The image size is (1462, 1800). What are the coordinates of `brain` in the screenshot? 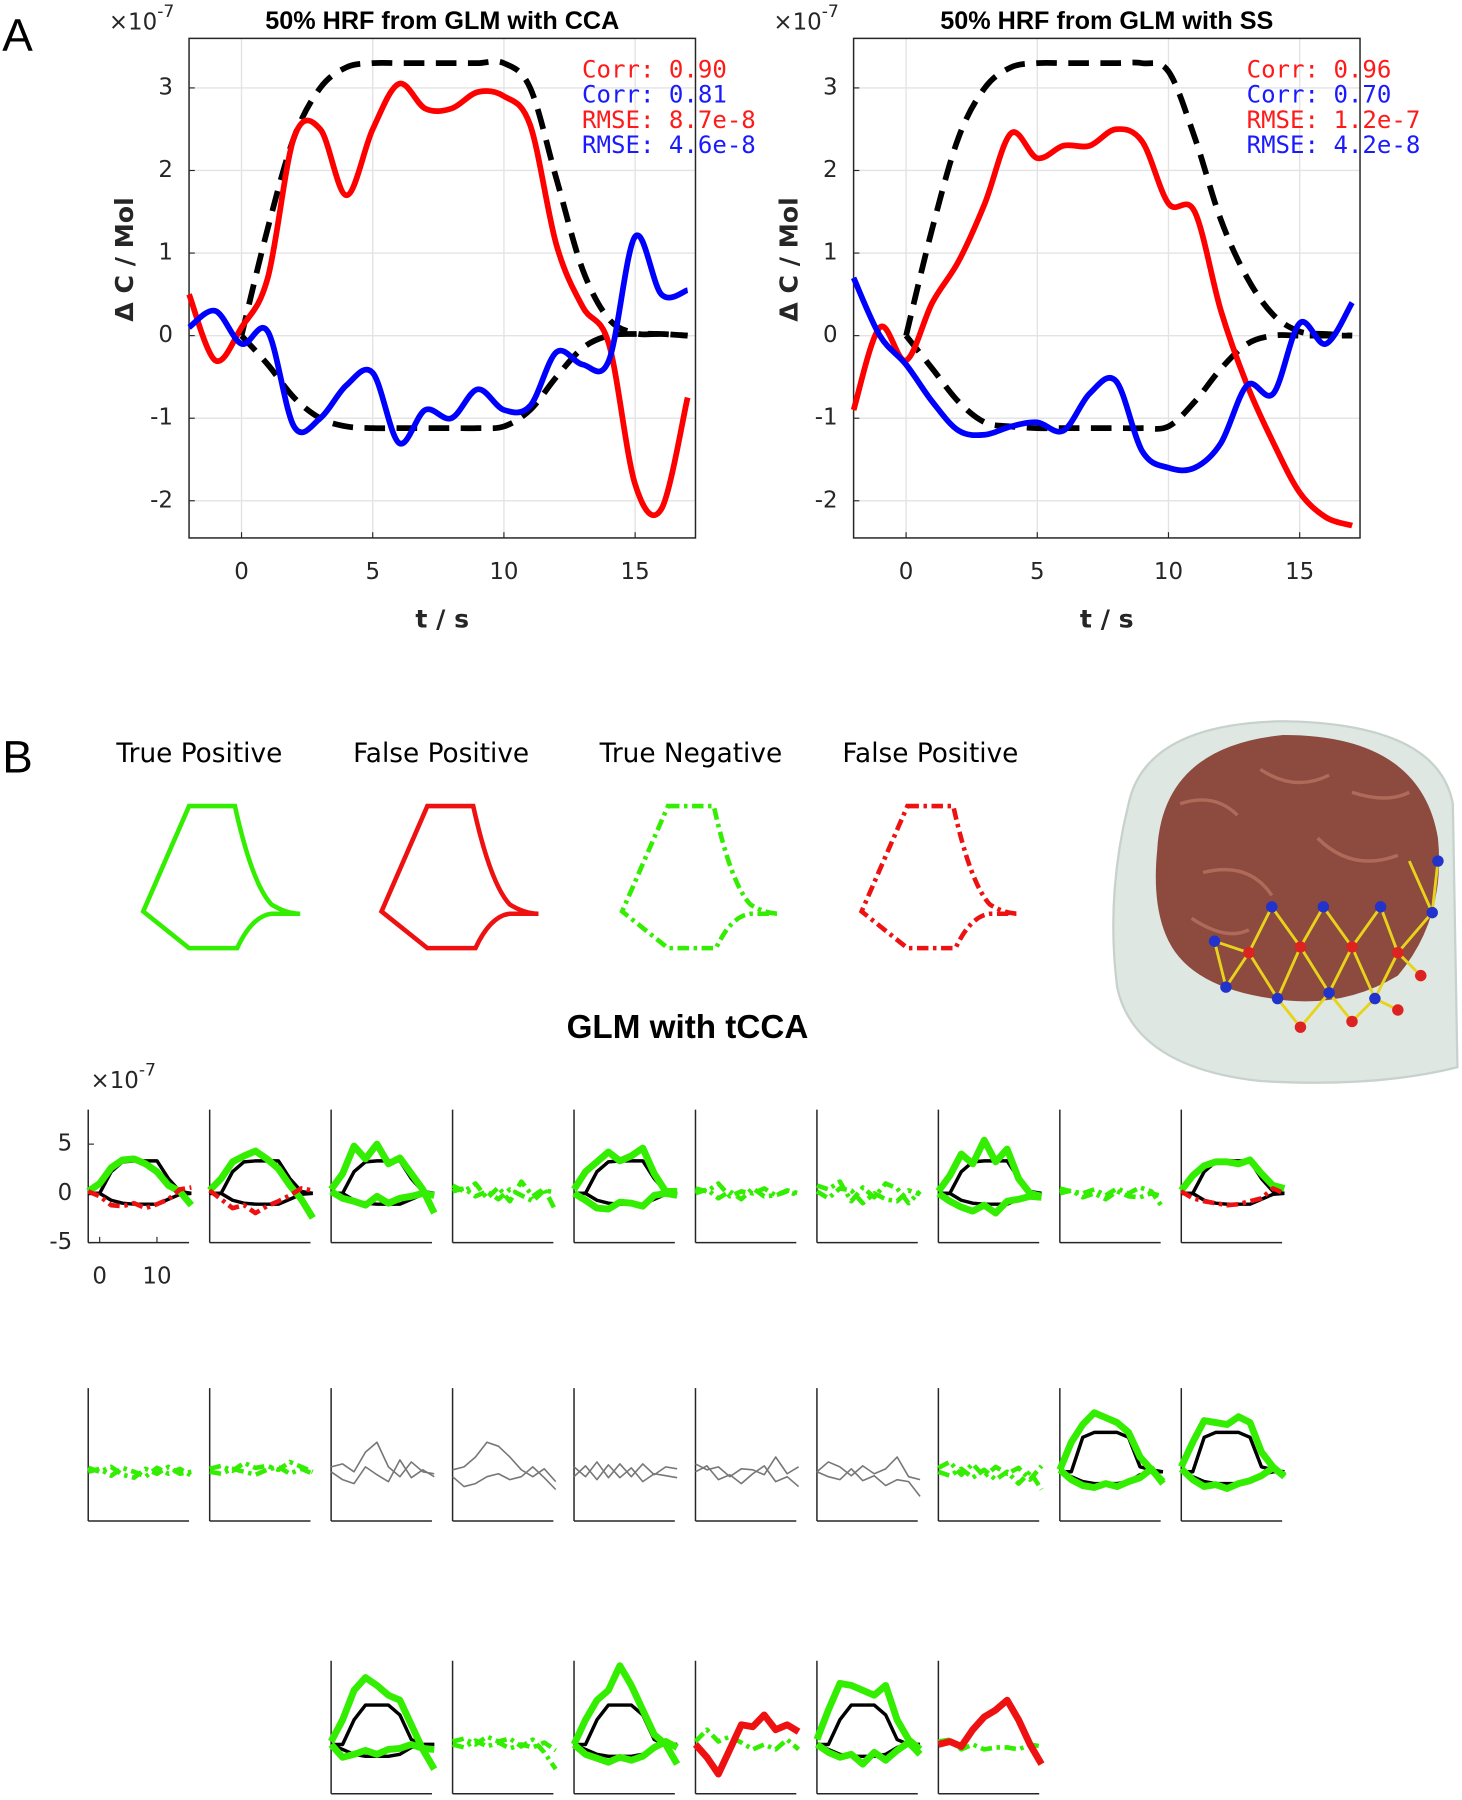 It's located at (1297, 868).